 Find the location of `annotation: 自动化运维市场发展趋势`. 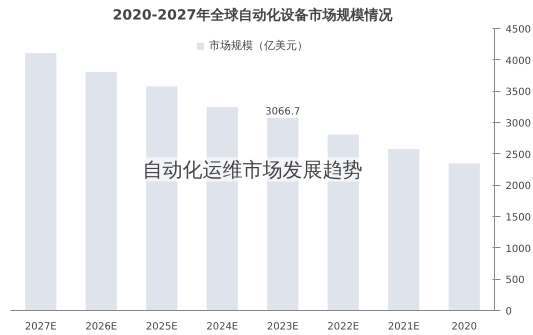

annotation: 自动化运维市场发展趋势 is located at coordinates (252, 170).